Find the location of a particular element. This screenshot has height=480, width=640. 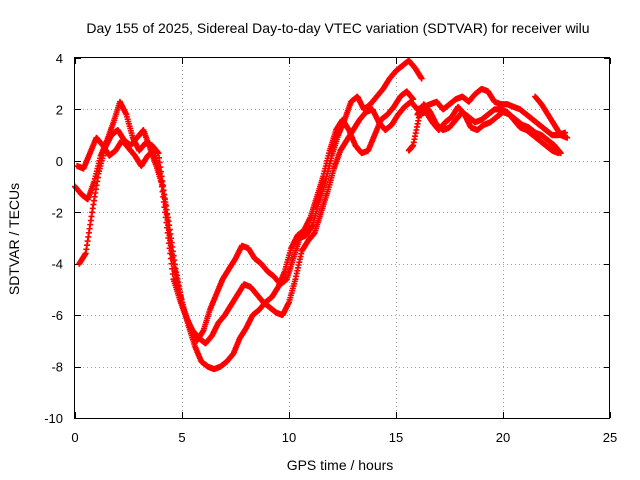

x-tick-label: 20 is located at coordinates (503, 437).